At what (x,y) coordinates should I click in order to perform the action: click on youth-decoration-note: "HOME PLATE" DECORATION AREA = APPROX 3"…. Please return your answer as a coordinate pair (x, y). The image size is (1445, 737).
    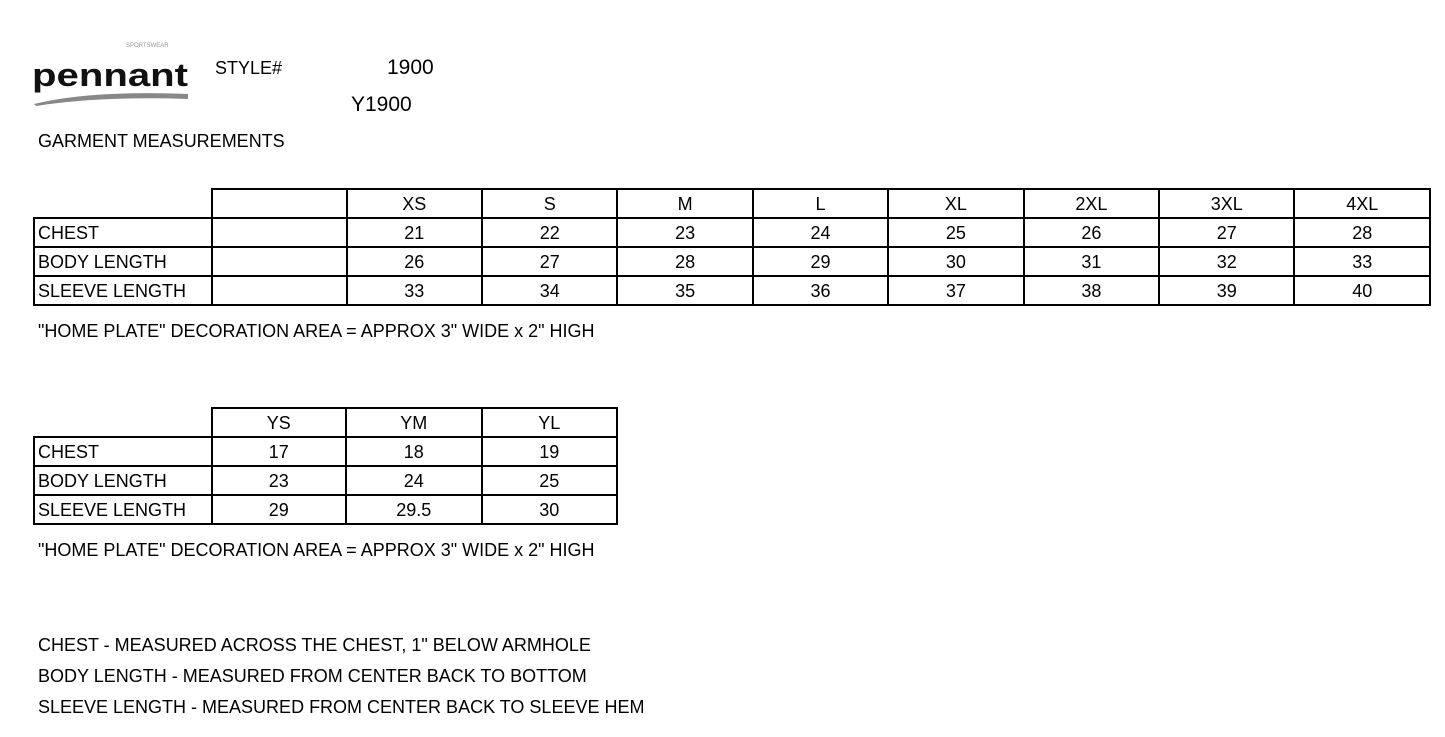
    Looking at the image, I should click on (316, 550).